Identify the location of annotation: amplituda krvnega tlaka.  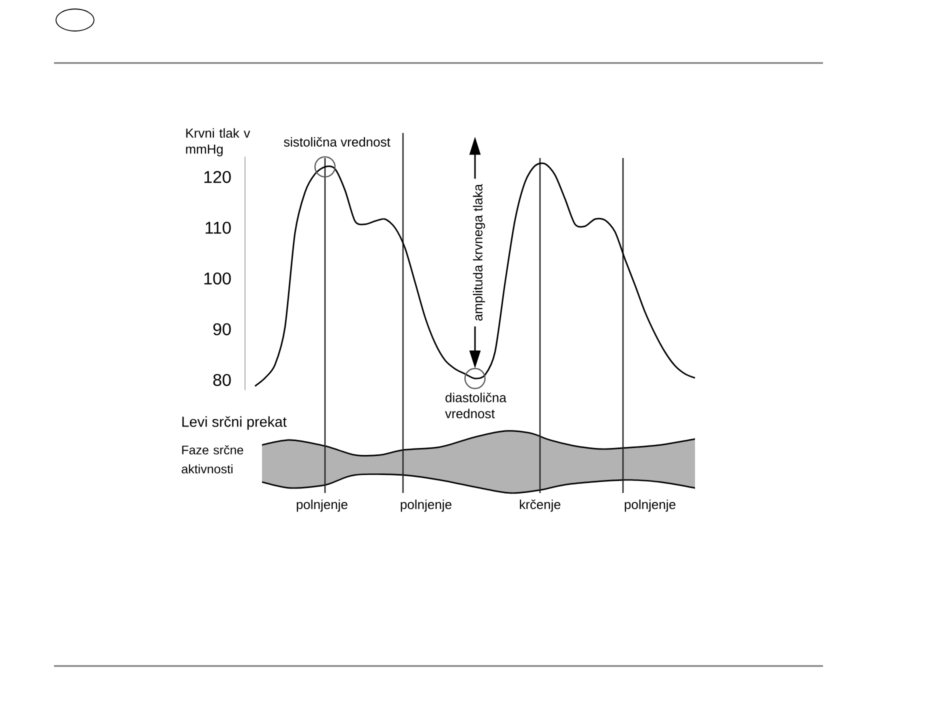
(479, 252).